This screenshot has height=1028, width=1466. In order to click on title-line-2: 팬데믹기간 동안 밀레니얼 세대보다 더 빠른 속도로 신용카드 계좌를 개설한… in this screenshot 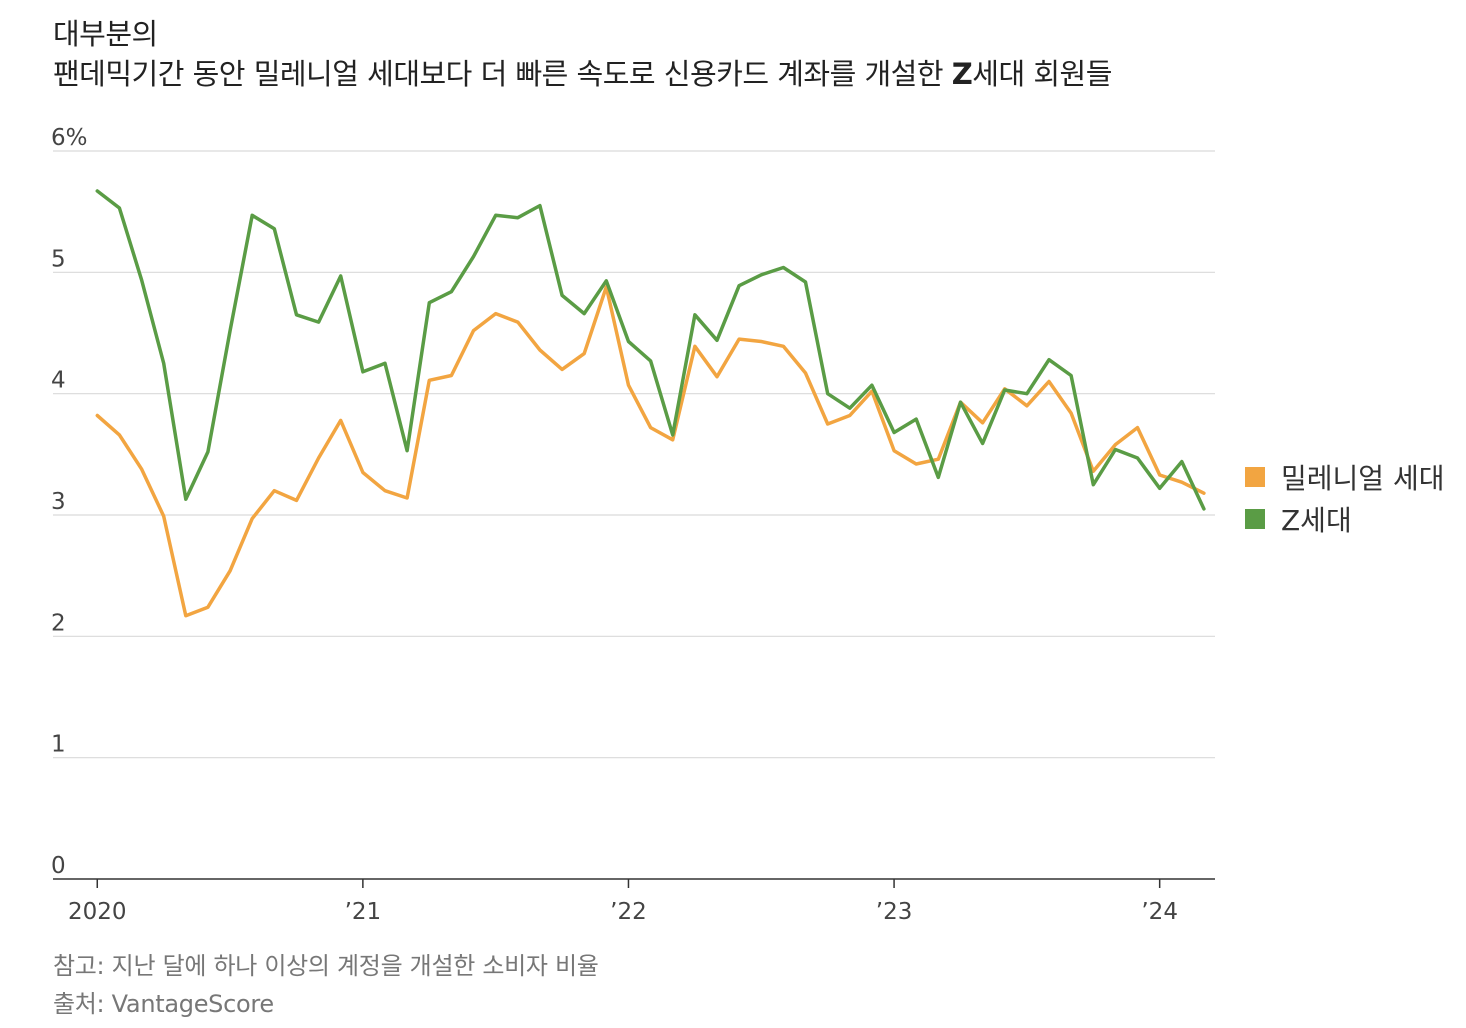, I will do `click(582, 74)`.